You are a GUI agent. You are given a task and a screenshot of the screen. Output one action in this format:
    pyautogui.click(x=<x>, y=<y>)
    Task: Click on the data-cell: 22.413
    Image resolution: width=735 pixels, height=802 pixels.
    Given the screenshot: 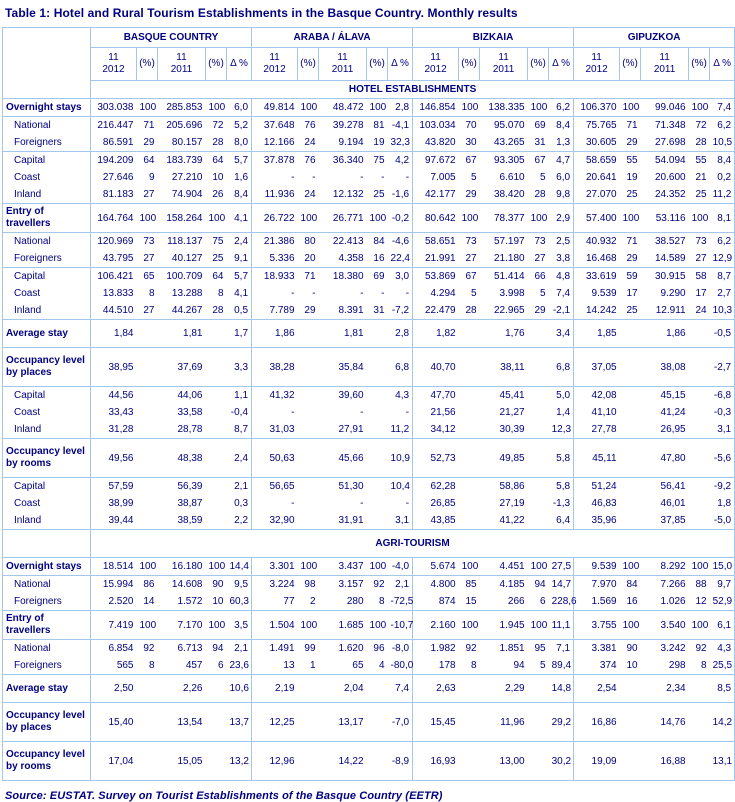 What is the action you would take?
    pyautogui.click(x=342, y=241)
    